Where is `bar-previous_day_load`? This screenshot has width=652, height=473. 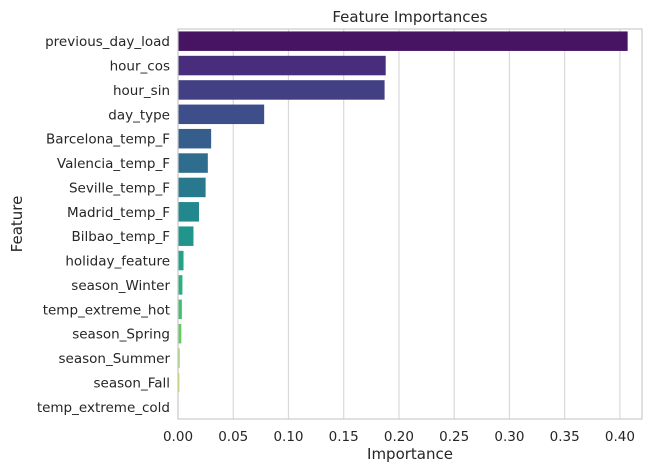
bar-previous_day_load is located at coordinates (403, 41).